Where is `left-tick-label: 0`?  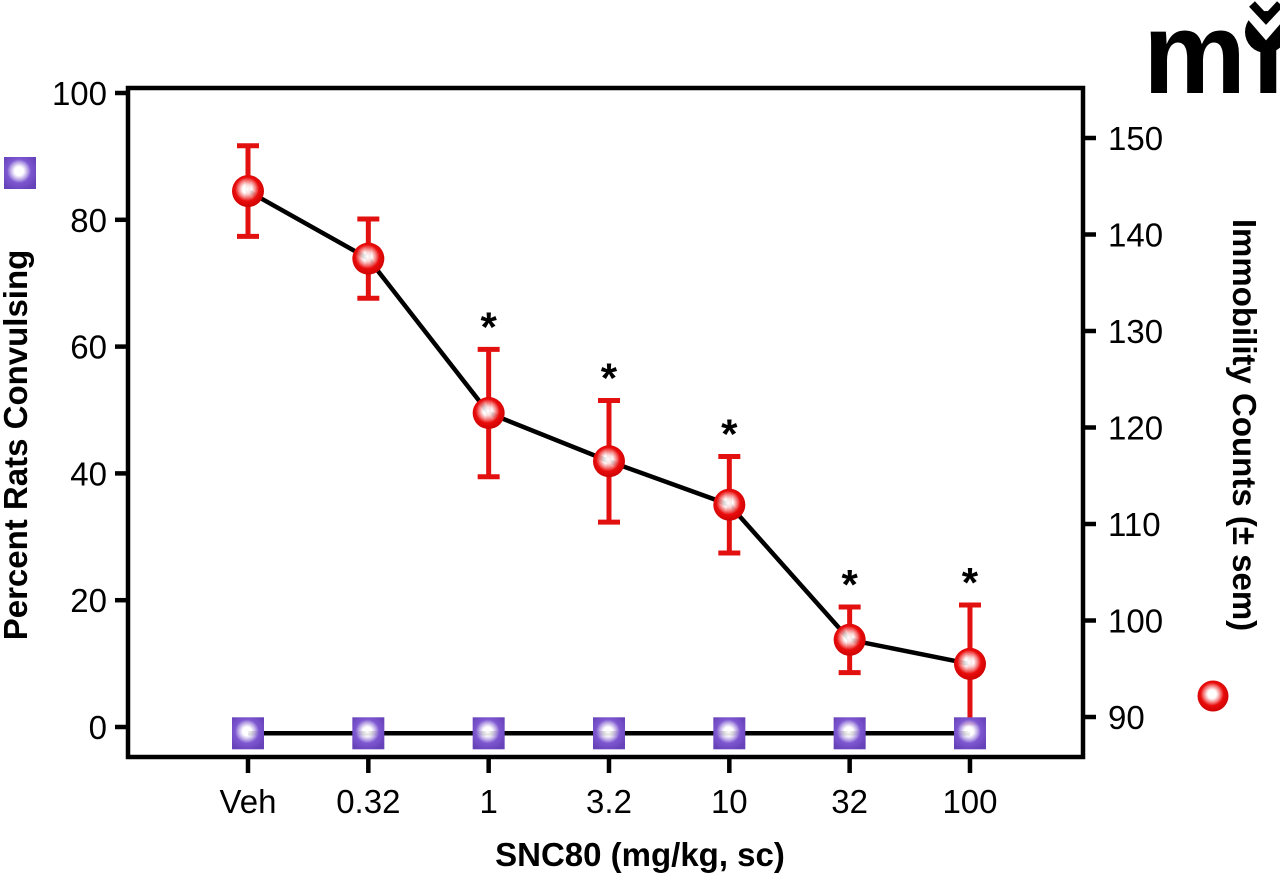 left-tick-label: 0 is located at coordinates (98, 727).